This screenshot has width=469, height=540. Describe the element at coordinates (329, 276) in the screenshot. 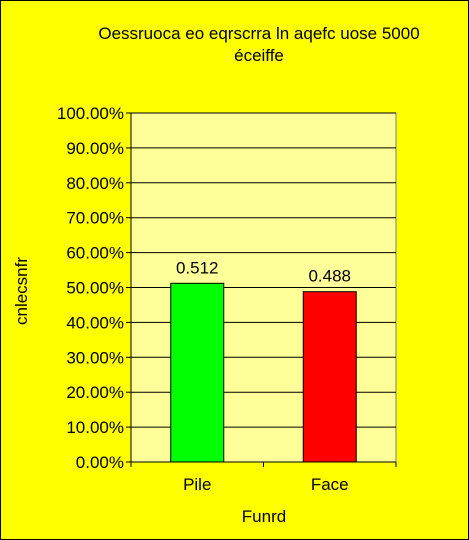

I see `data-label: 0.488` at that location.